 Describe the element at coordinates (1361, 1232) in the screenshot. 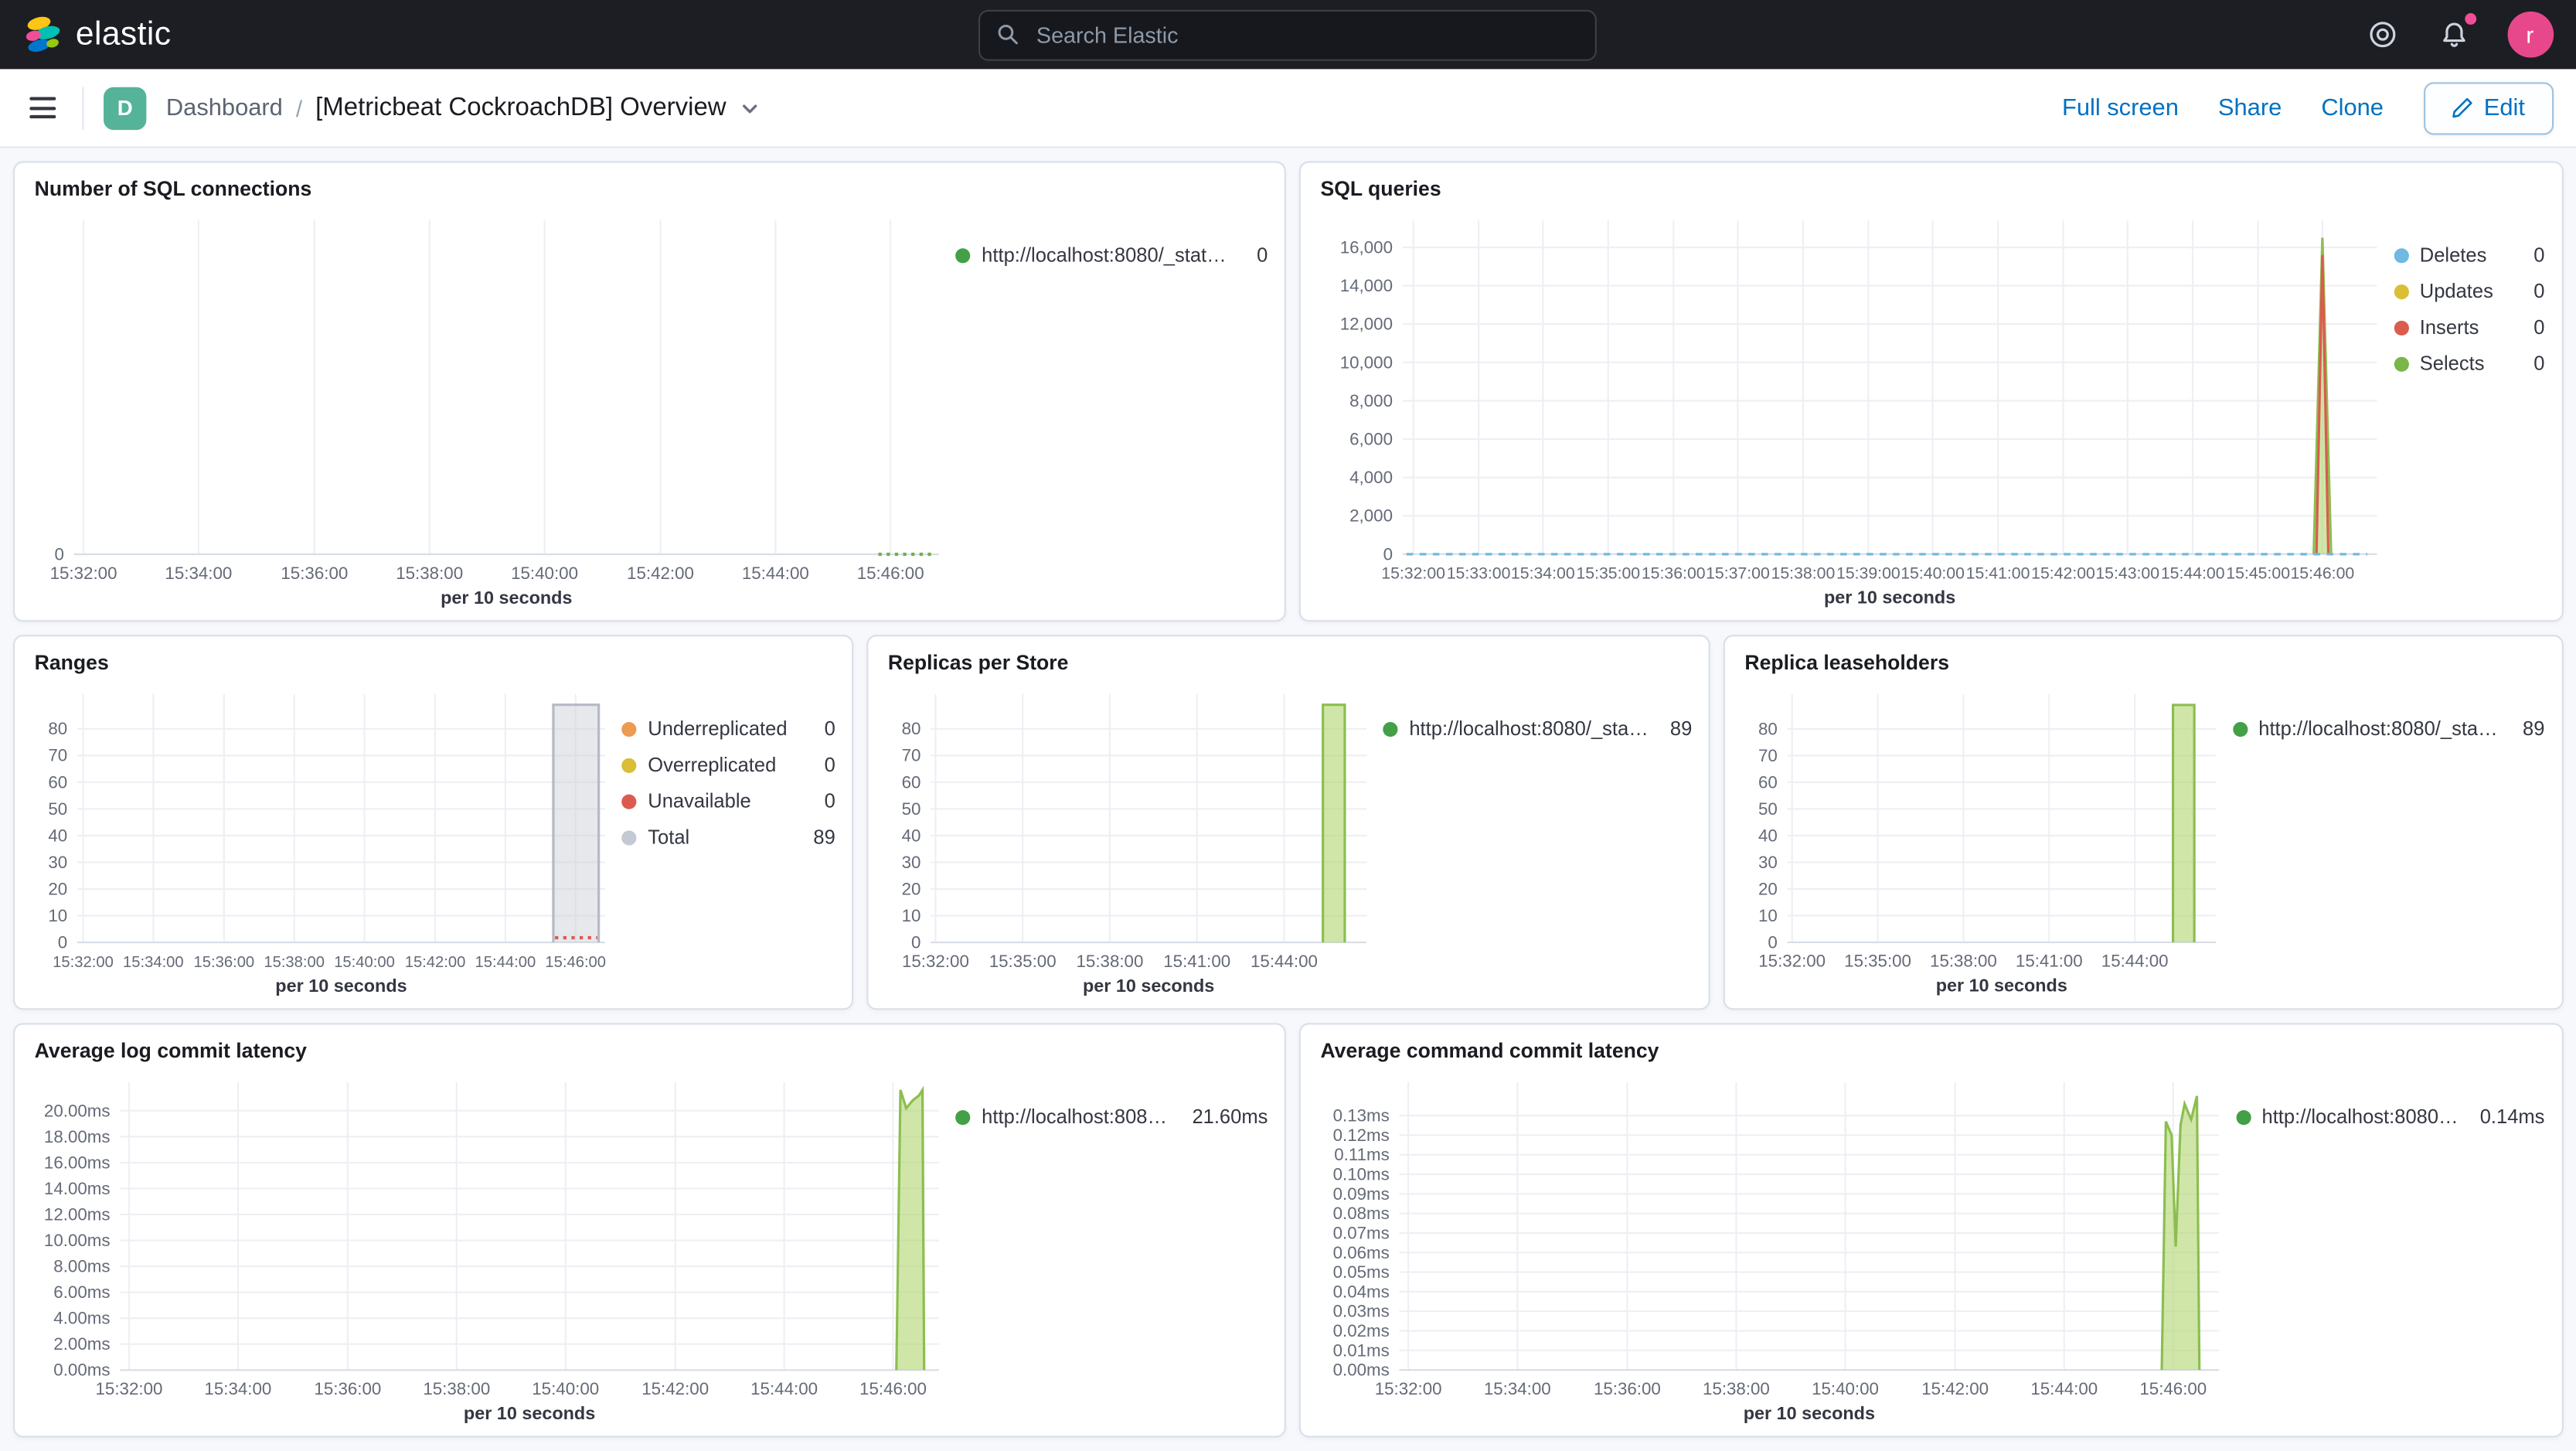

I see `svg-text: 0.07ms` at that location.